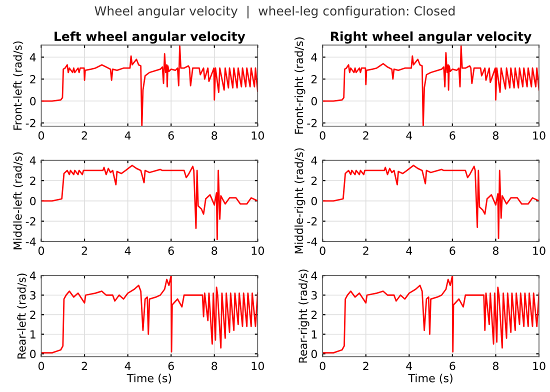  Describe the element at coordinates (431, 37) in the screenshot. I see `chart-title: Right wheel angular velocity` at that location.